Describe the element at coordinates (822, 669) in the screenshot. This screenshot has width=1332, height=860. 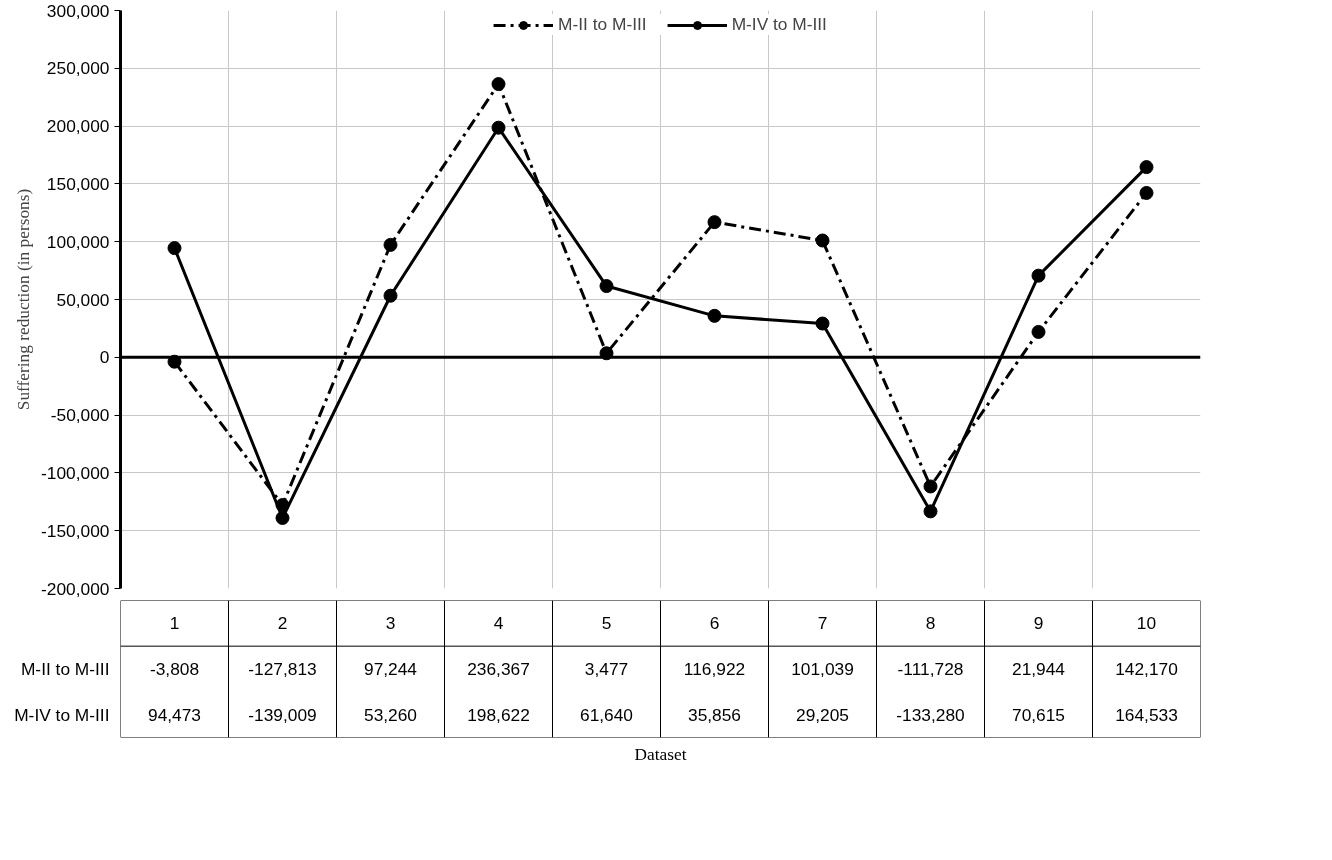
I see `data-label: 101,039` at that location.